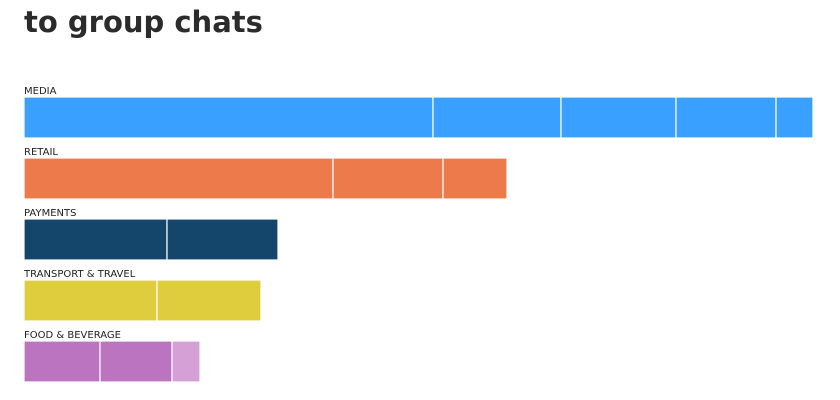 This screenshot has height=400, width=840. I want to click on category-label: PAYMENTS, so click(50, 213).